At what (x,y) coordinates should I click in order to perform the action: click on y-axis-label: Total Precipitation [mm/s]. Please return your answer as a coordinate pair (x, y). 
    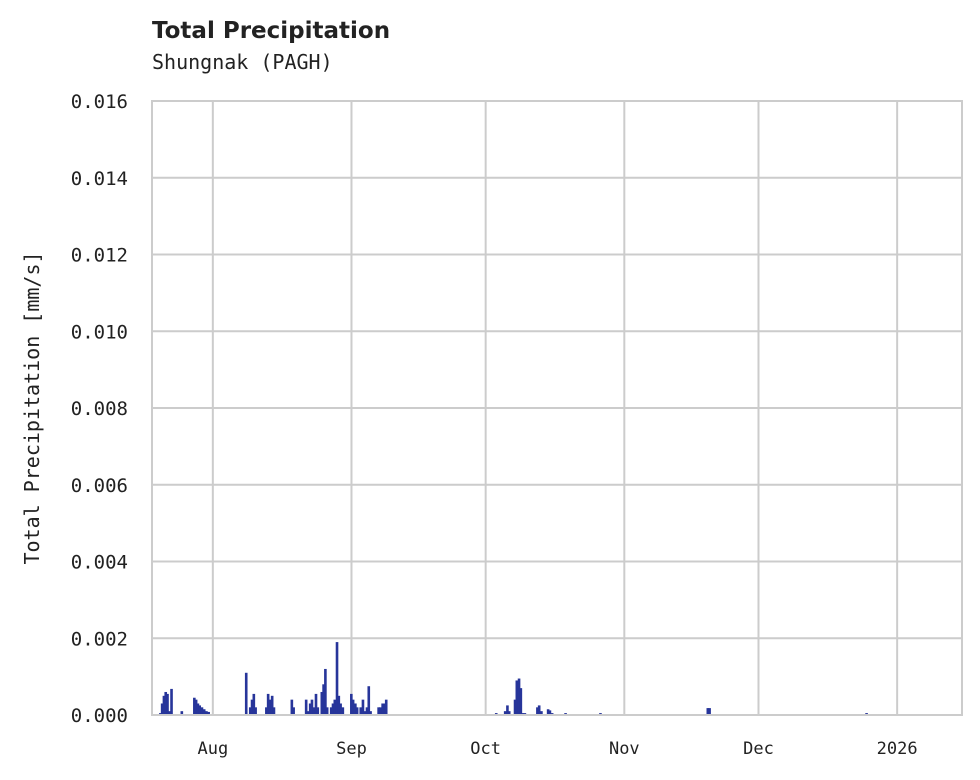
    Looking at the image, I should click on (32, 407).